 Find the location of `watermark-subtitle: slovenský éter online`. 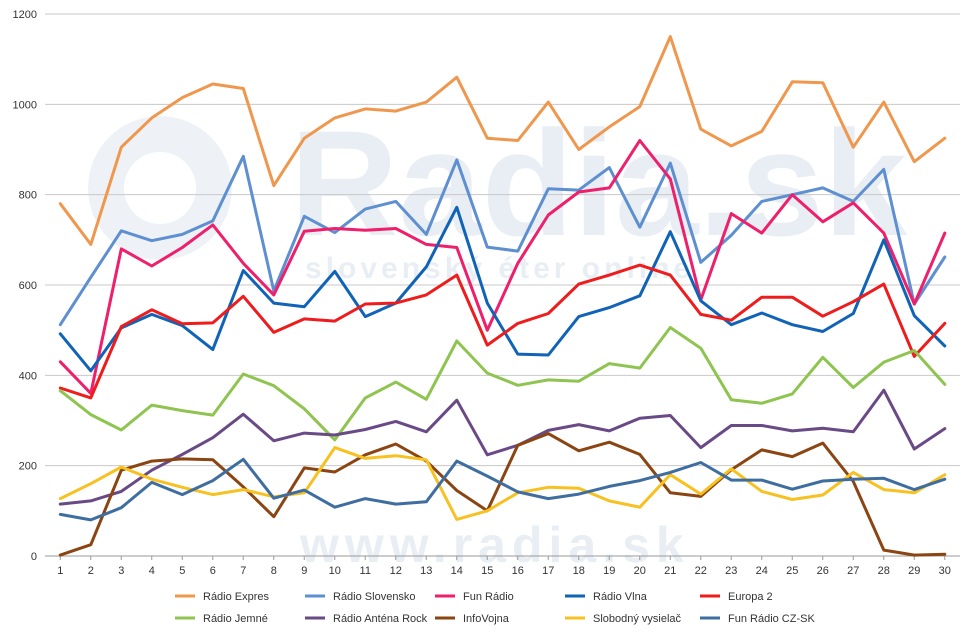

watermark-subtitle: slovenský éter online is located at coordinates (499, 268).